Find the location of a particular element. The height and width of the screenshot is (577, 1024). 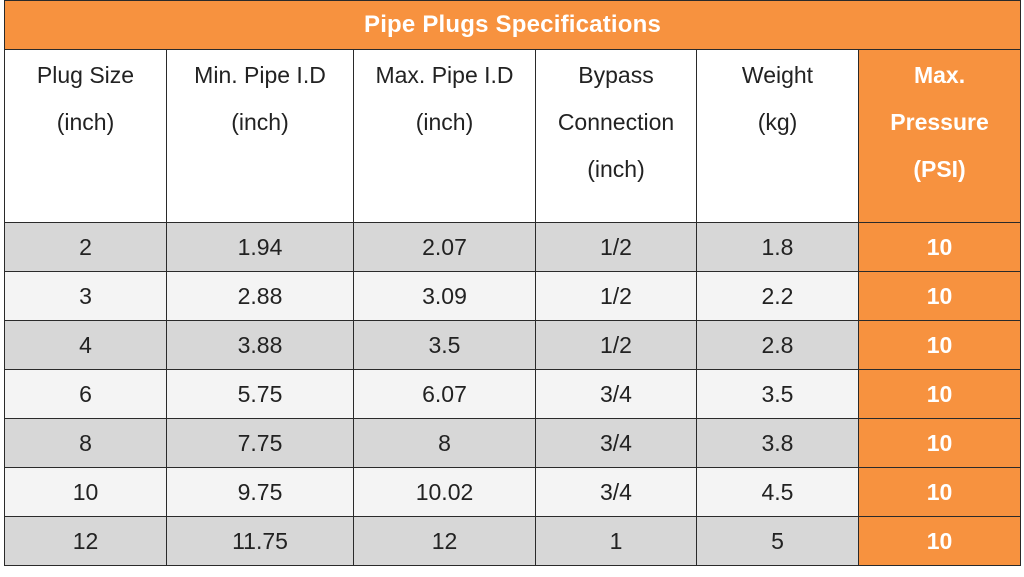

cell-min-pipe-id: 2.88 is located at coordinates (260, 296).